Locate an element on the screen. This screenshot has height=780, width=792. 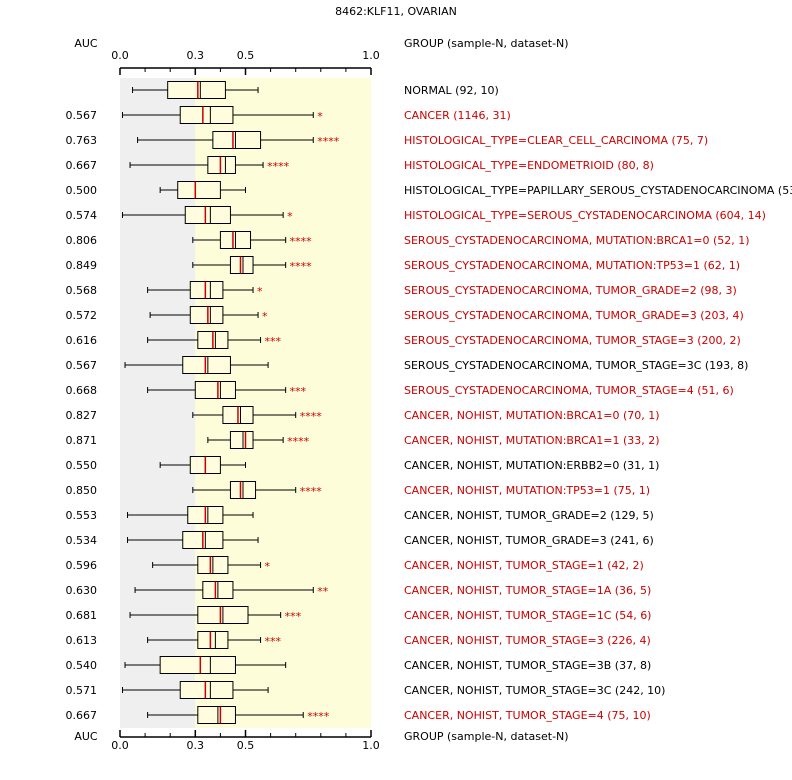
auc-value: 0.616 is located at coordinates (82, 340).